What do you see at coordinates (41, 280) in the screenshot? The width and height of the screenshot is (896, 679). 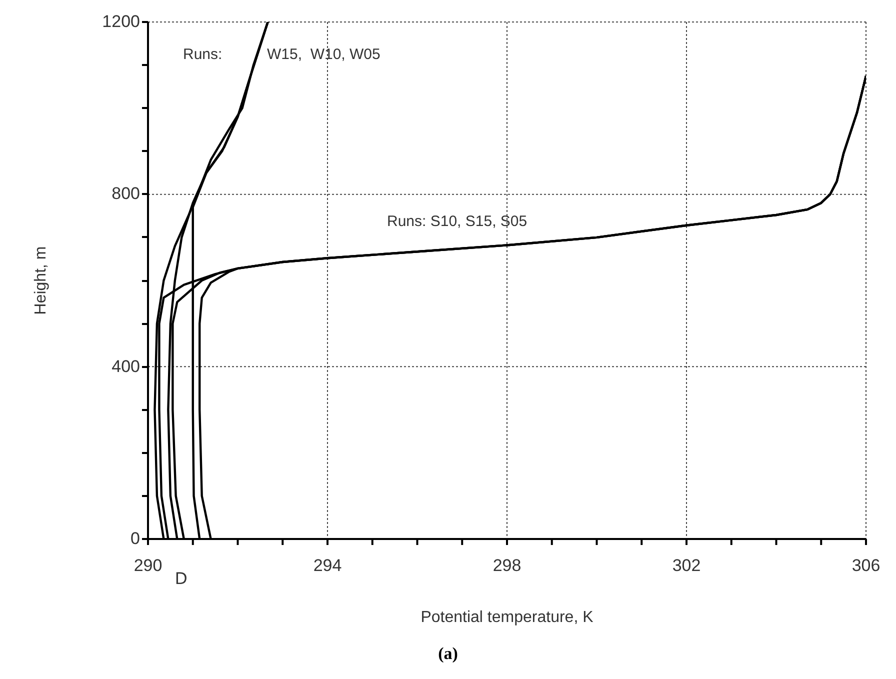 I see `y-axis-title: Height, m` at bounding box center [41, 280].